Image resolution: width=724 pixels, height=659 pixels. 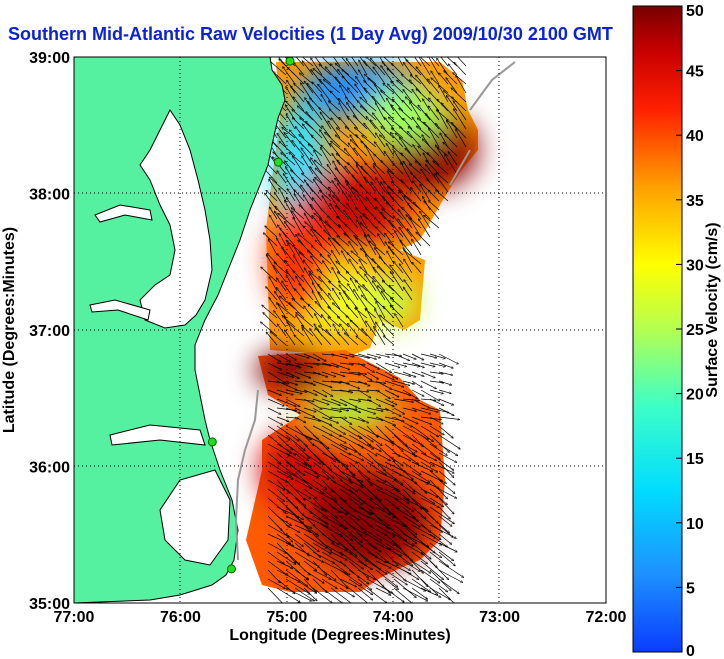 What do you see at coordinates (695, 459) in the screenshot?
I see `colorbar-tick-label: 15` at bounding box center [695, 459].